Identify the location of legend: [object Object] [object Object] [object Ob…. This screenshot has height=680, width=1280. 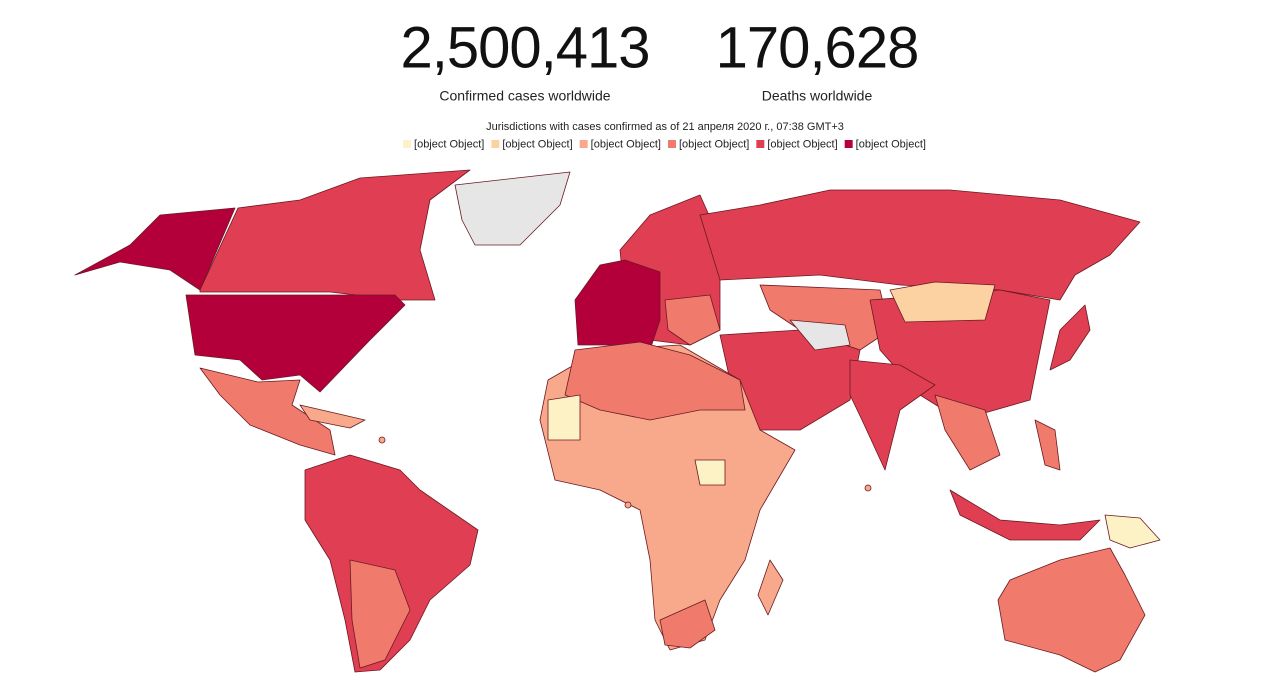
(664, 144).